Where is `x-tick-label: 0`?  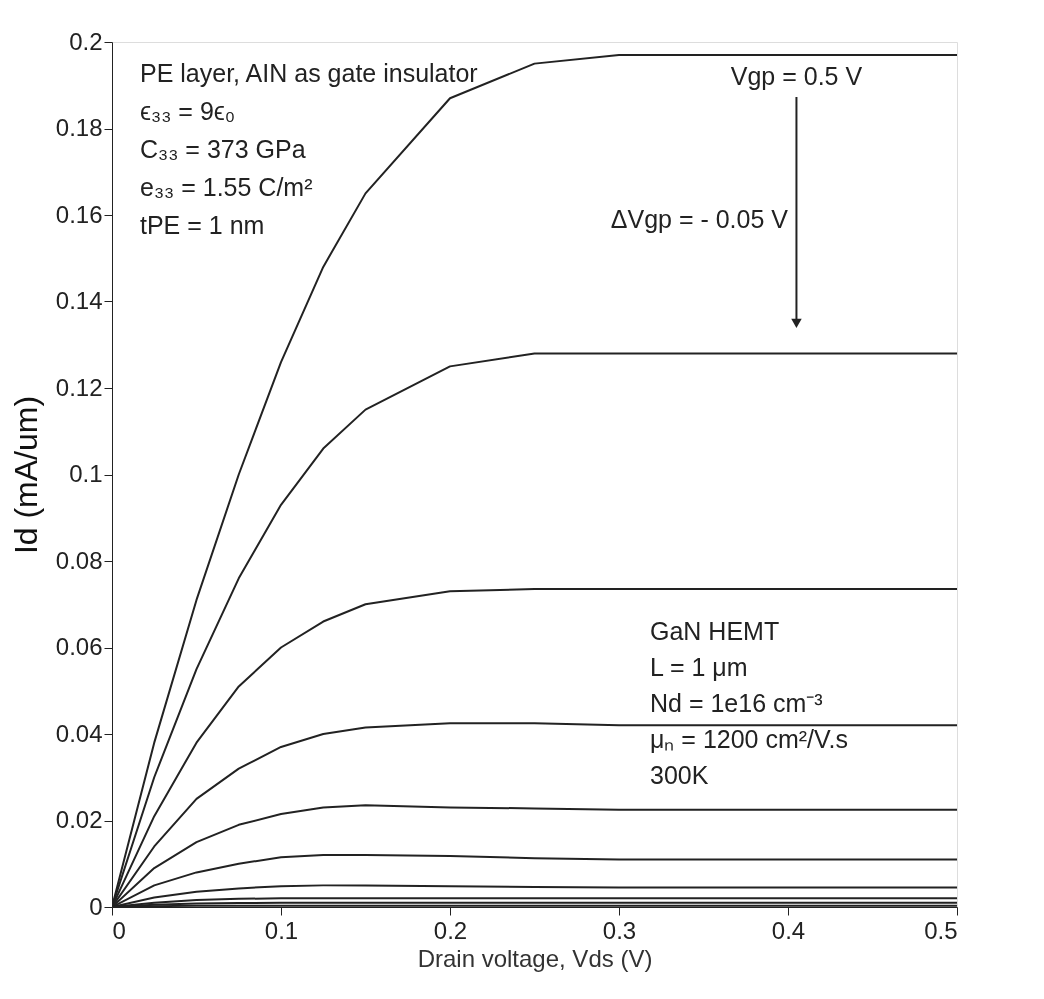 x-tick-label: 0 is located at coordinates (119, 930).